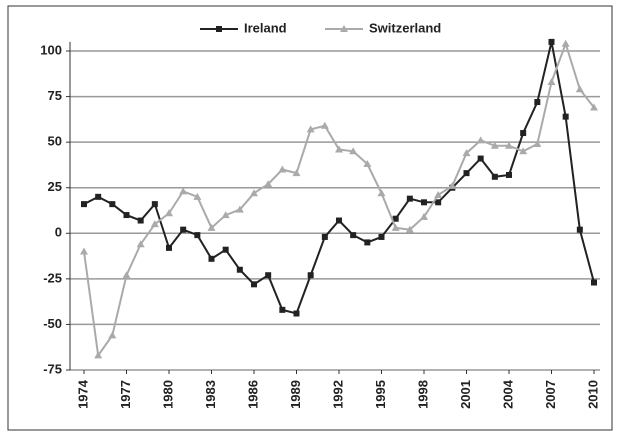 This screenshot has height=436, width=621. What do you see at coordinates (55, 186) in the screenshot?
I see `y-tick-label: 25` at bounding box center [55, 186].